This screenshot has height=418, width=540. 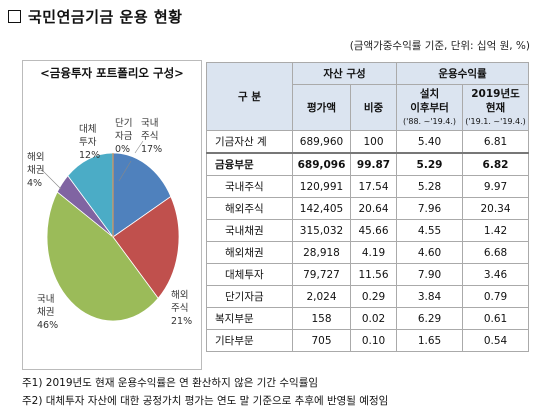 I want to click on row-return-since-inception: 5.40, so click(x=430, y=142).